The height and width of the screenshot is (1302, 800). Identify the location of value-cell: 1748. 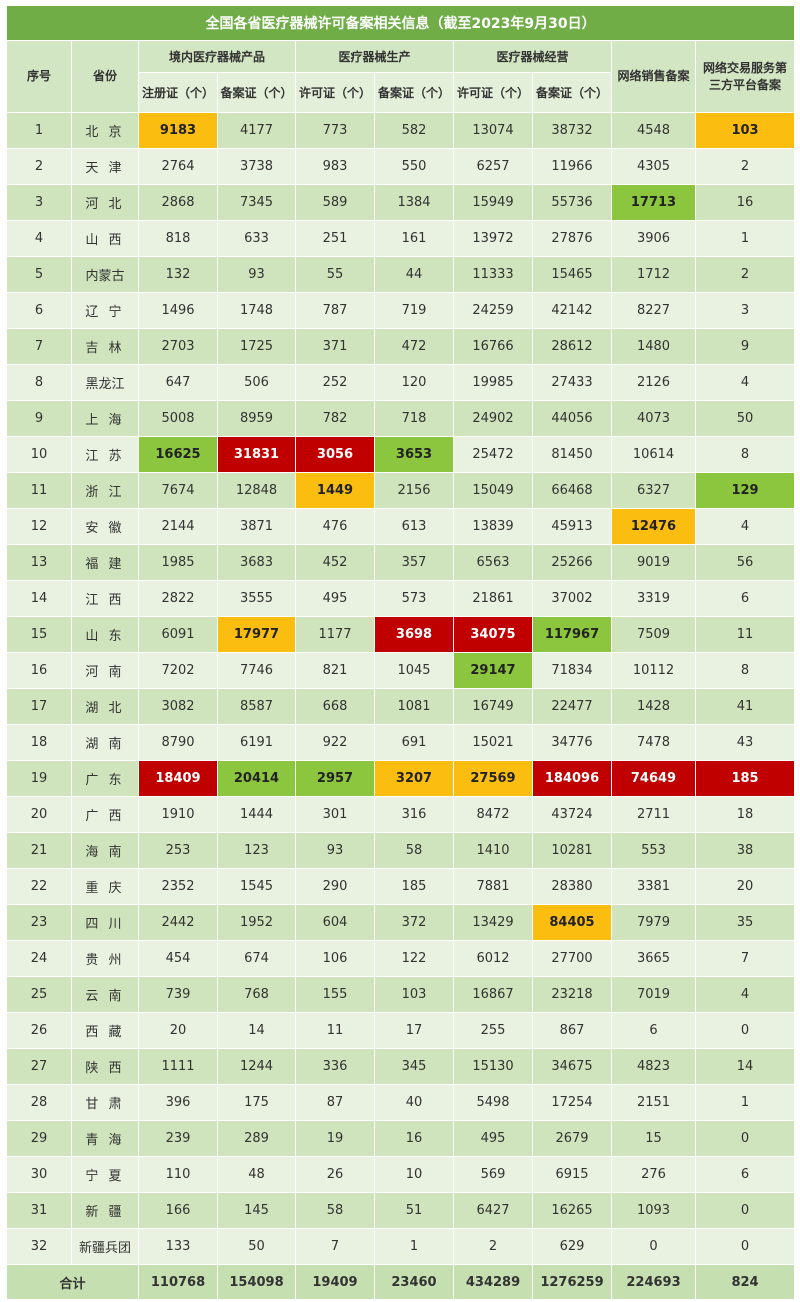
(256, 310).